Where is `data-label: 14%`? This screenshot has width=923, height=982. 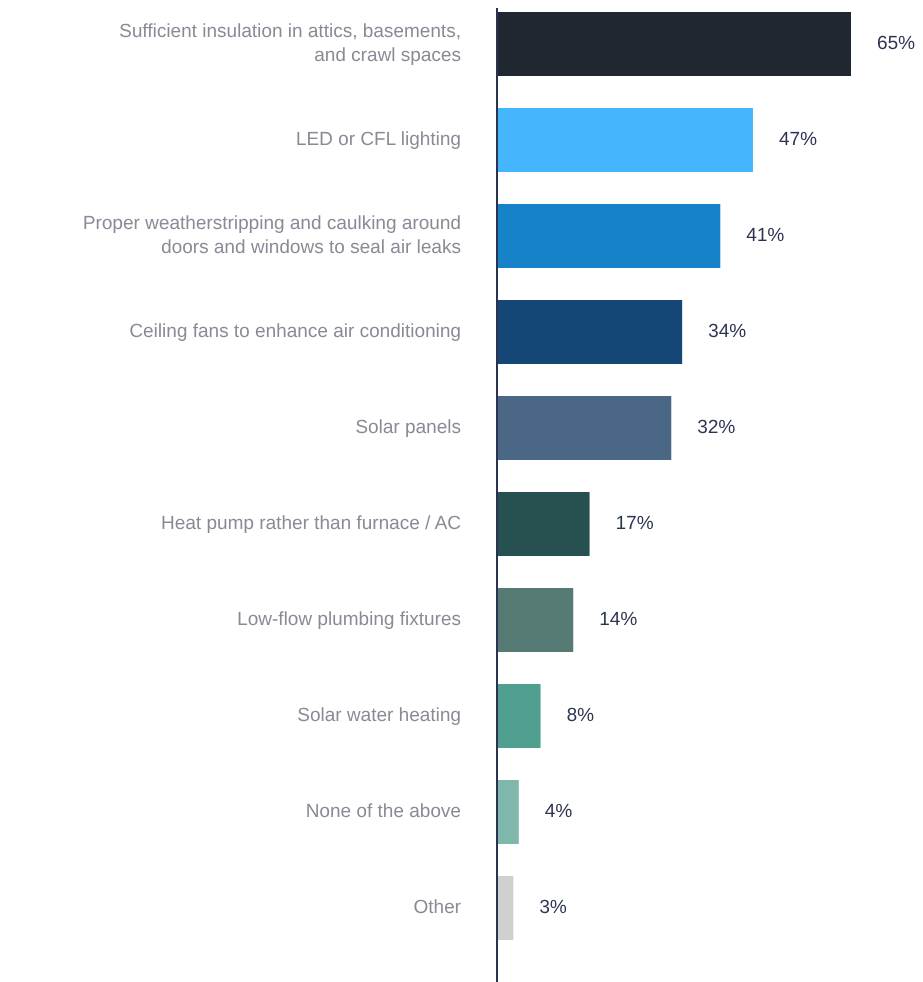 data-label: 14% is located at coordinates (618, 619).